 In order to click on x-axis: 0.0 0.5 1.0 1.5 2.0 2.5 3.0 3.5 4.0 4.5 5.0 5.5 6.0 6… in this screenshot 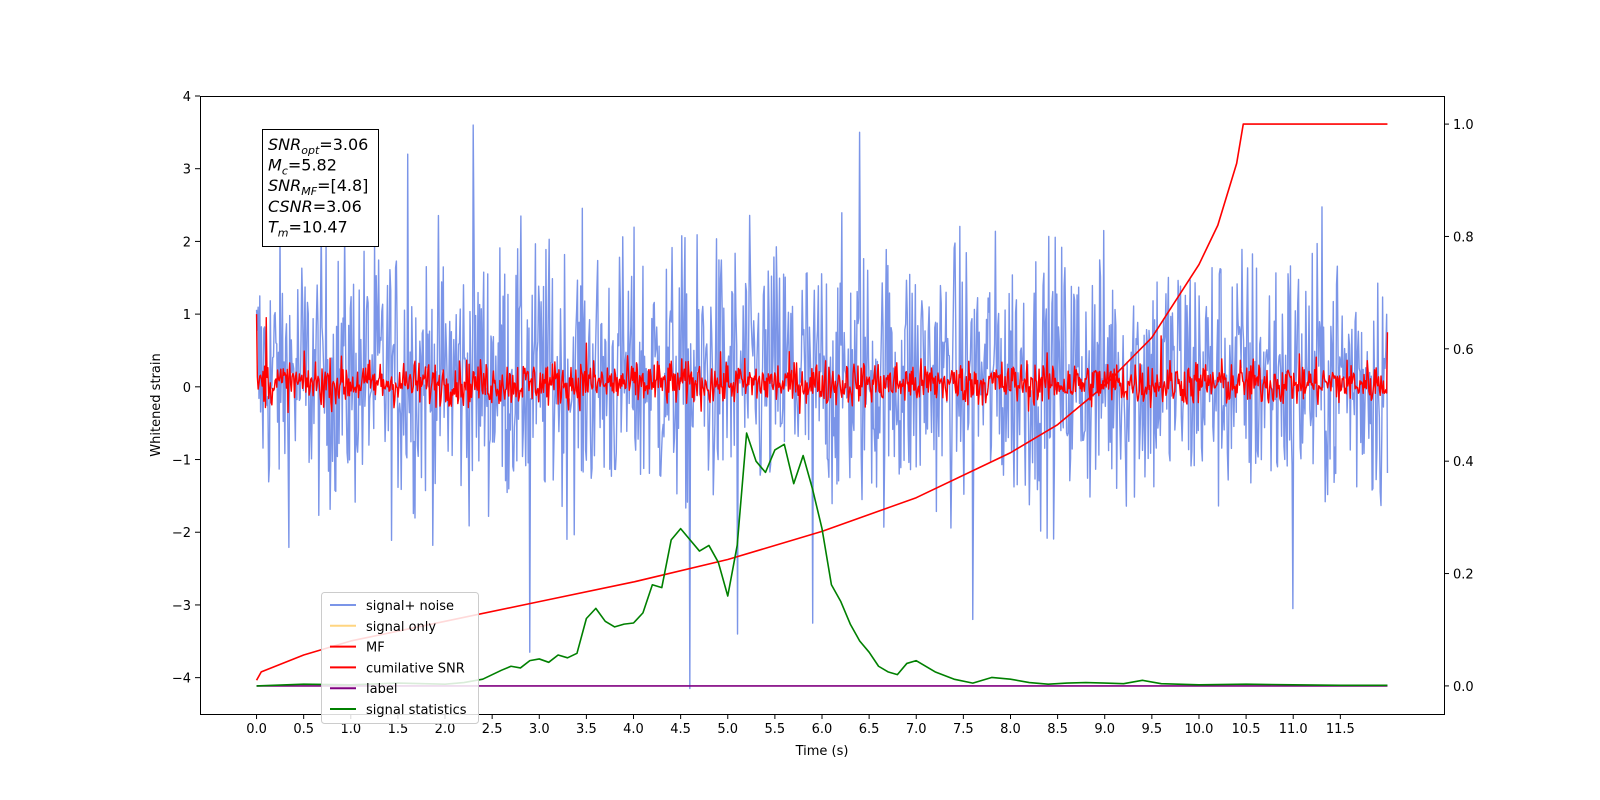, I will do `click(800, 725)`.